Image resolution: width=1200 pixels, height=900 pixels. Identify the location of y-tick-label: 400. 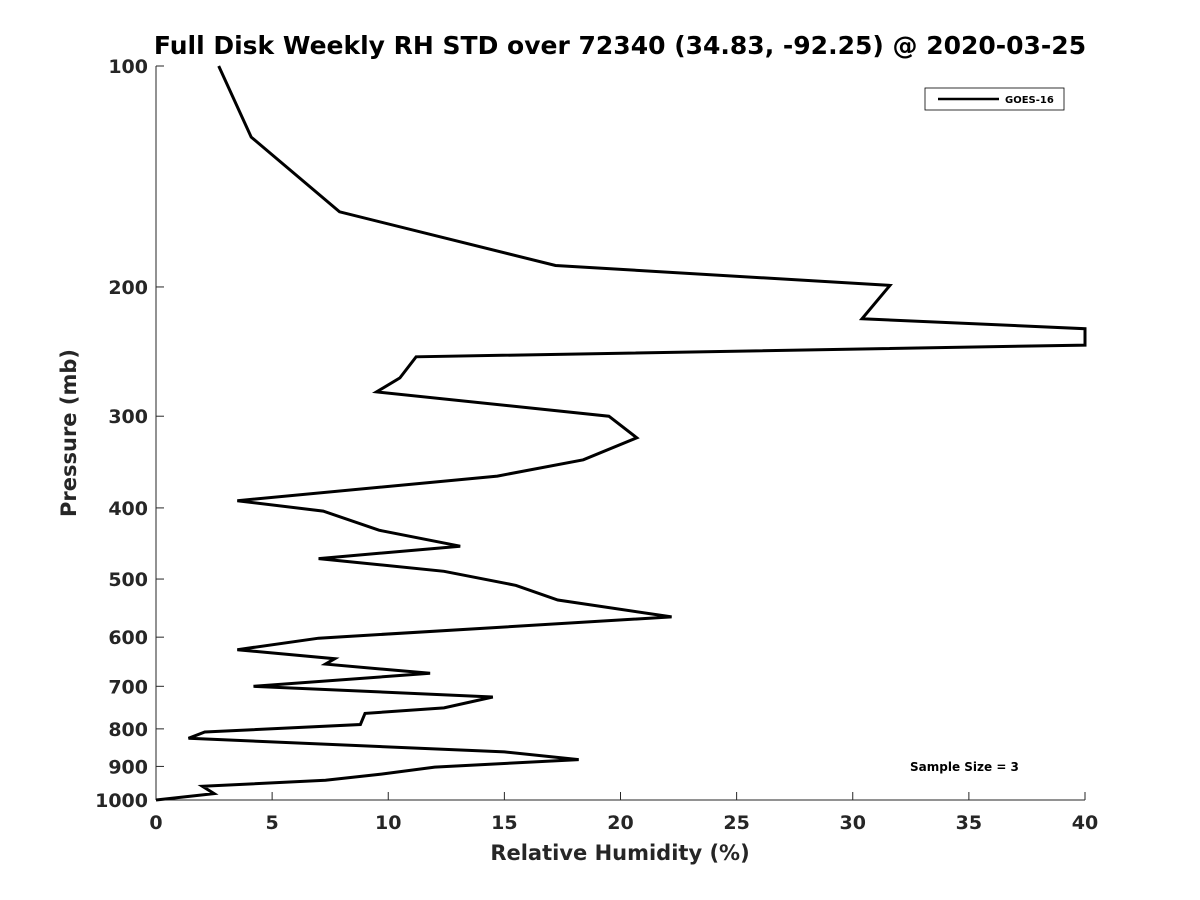
(128, 509).